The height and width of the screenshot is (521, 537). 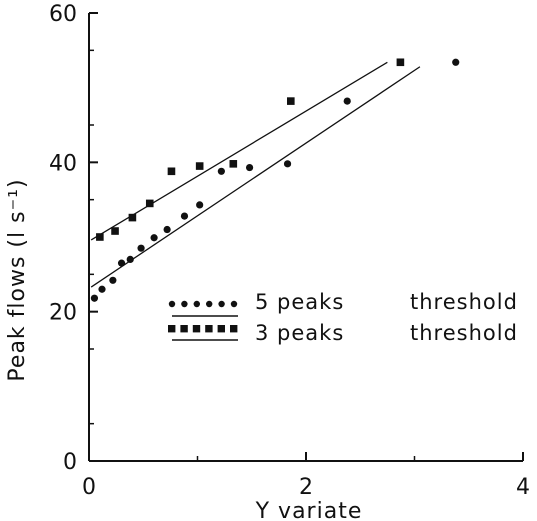 I want to click on legend-entry-3-peaks: 3 peaks threshold, so click(x=343, y=333).